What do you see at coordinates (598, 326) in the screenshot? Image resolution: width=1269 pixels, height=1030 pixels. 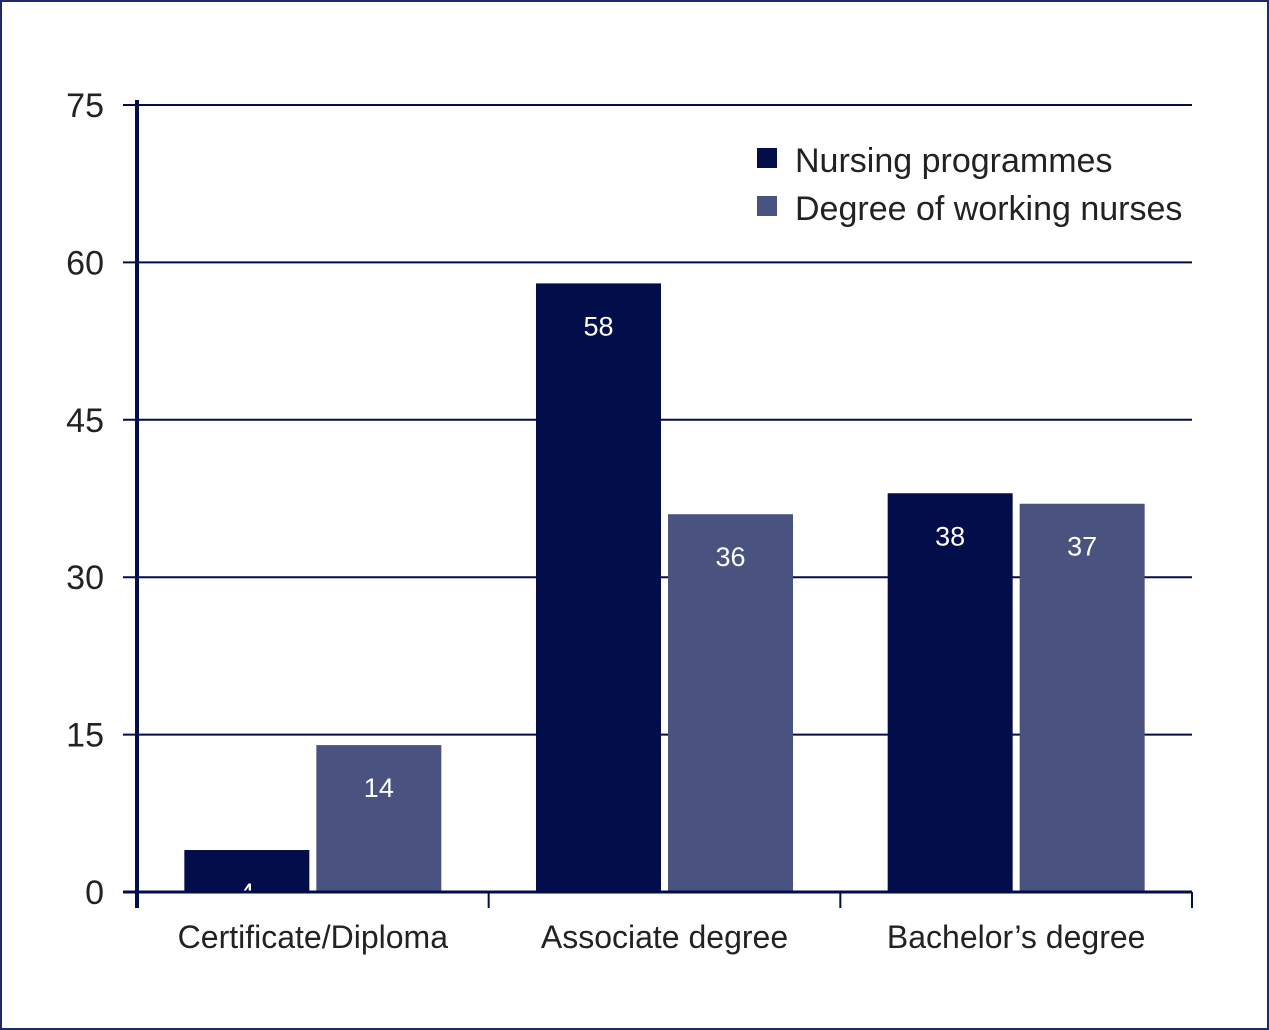 I see `data-label: 58` at bounding box center [598, 326].